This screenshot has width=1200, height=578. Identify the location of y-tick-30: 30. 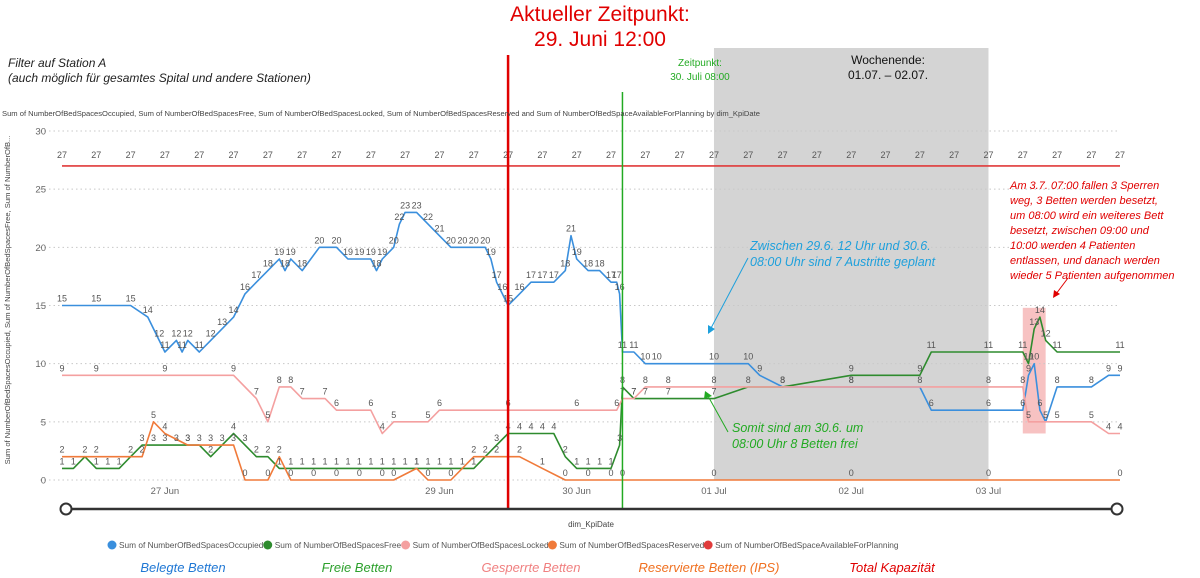
(40, 132).